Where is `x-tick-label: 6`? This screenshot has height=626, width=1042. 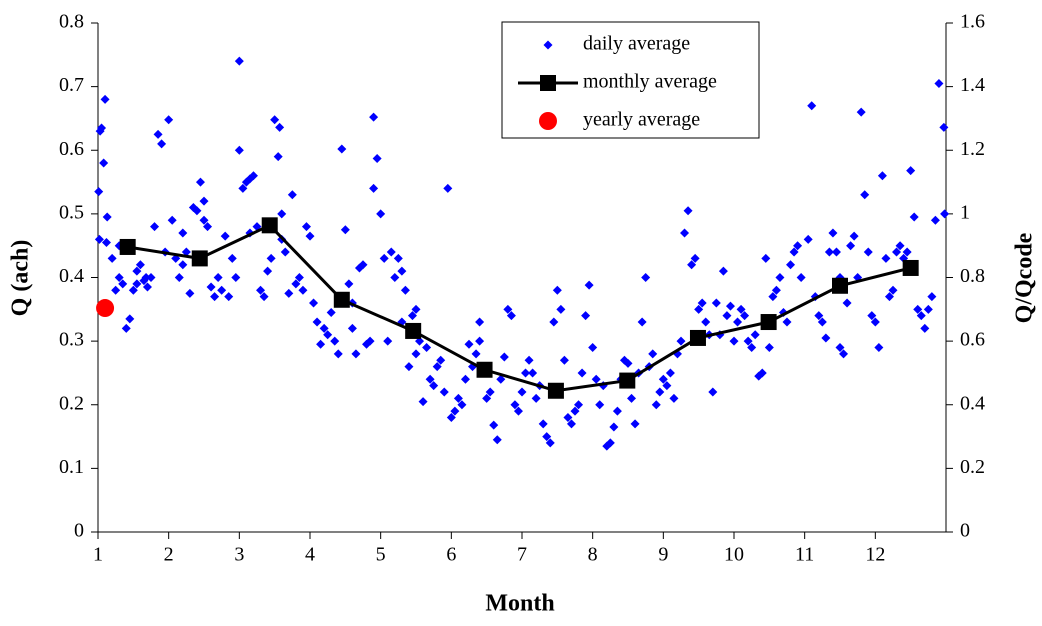
x-tick-label: 6 is located at coordinates (451, 555).